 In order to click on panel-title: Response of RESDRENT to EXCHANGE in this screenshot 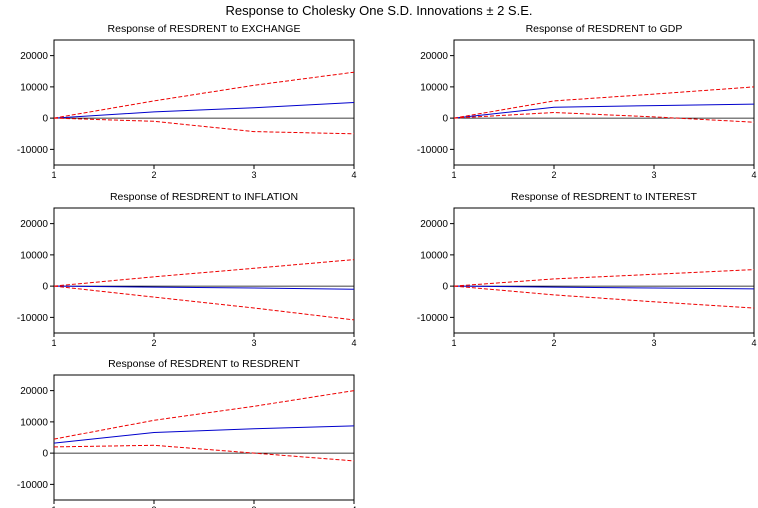, I will do `click(204, 29)`.